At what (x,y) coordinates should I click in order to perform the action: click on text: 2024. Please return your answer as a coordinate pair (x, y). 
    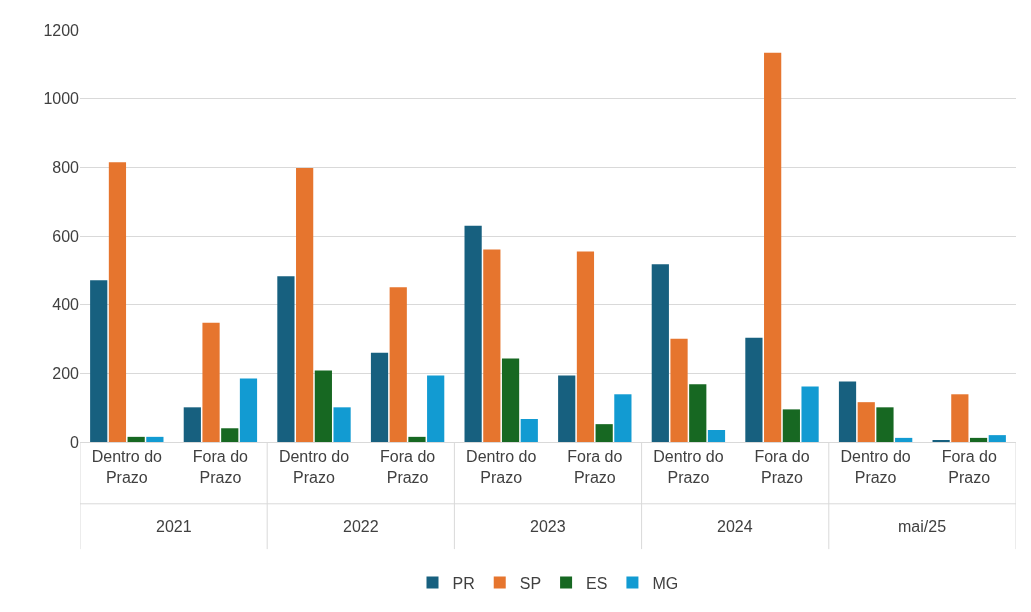
    Looking at the image, I should click on (735, 526).